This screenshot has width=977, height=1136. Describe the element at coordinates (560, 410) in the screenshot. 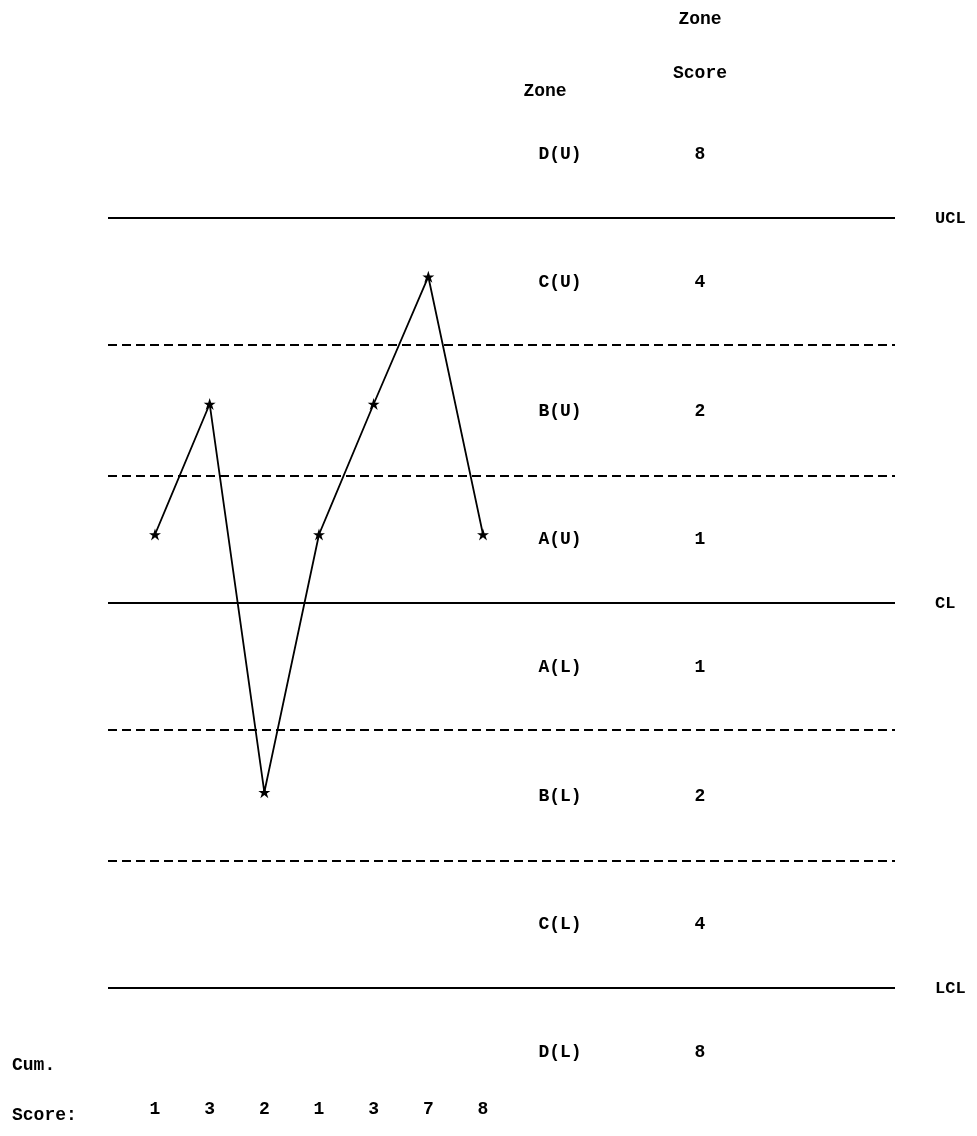

I see `text: B(U)` at that location.